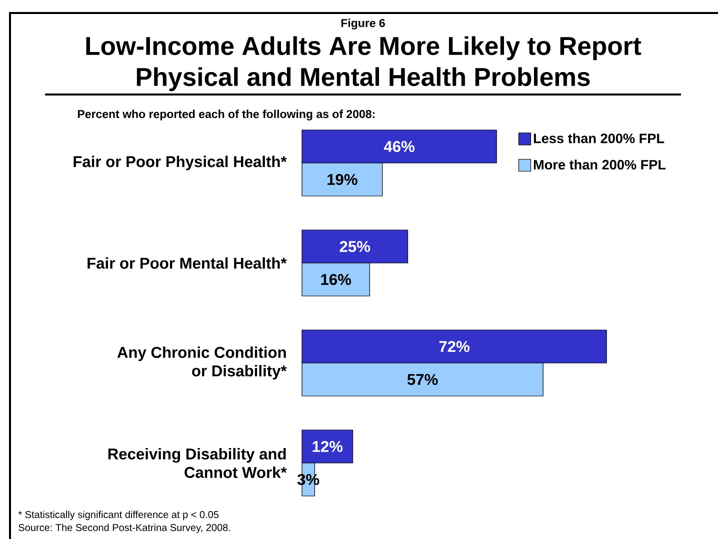 Image resolution: width=718 pixels, height=539 pixels. What do you see at coordinates (363, 24) in the screenshot?
I see `caption: Figure 6` at bounding box center [363, 24].